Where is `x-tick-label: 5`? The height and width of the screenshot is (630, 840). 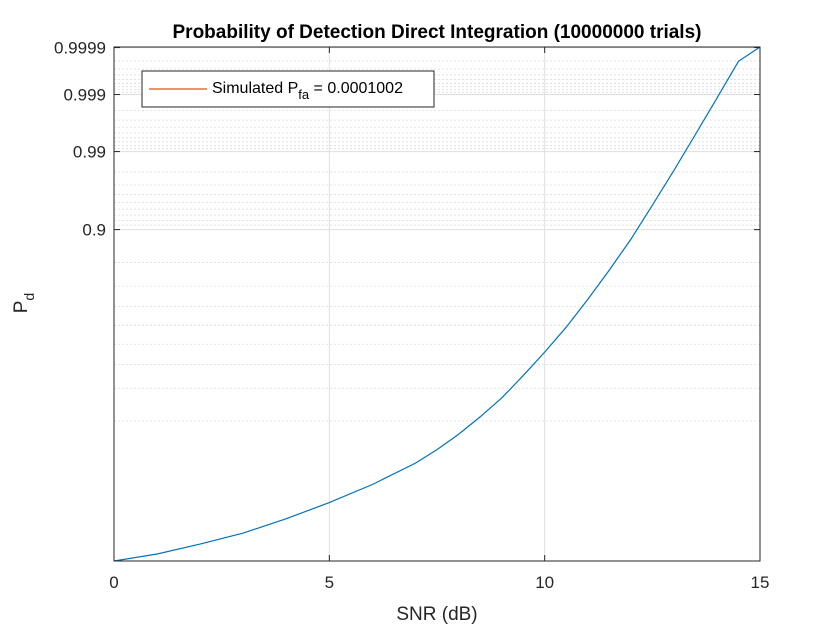 x-tick-label: 5 is located at coordinates (329, 582).